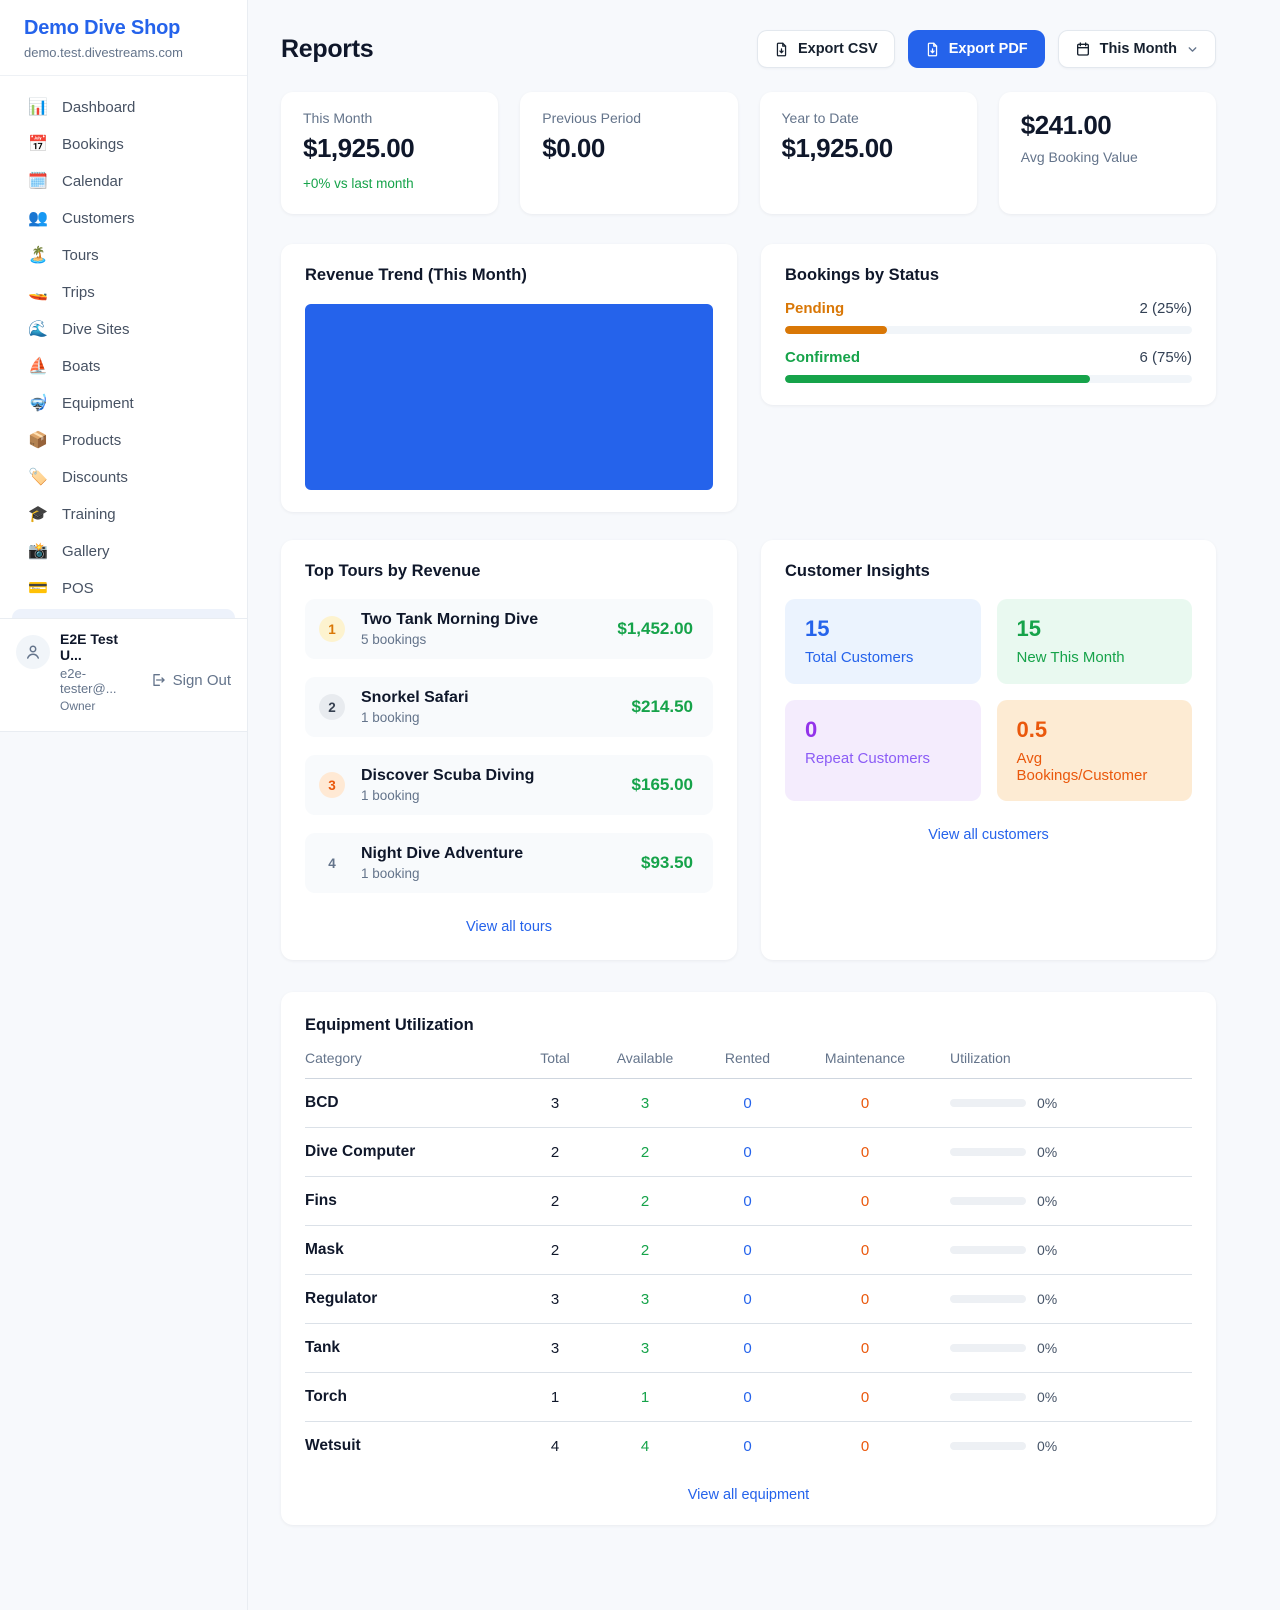  Describe the element at coordinates (390, 795) in the screenshot. I see `tour-bookings: 1 booking` at that location.